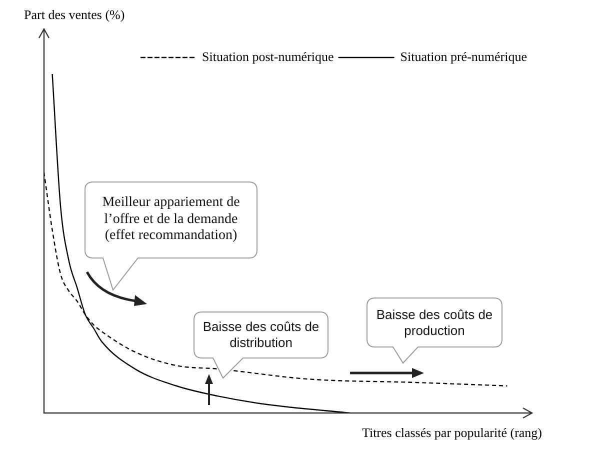  What do you see at coordinates (268, 56) in the screenshot?
I see `legend-label: Situation post-numérique` at bounding box center [268, 56].